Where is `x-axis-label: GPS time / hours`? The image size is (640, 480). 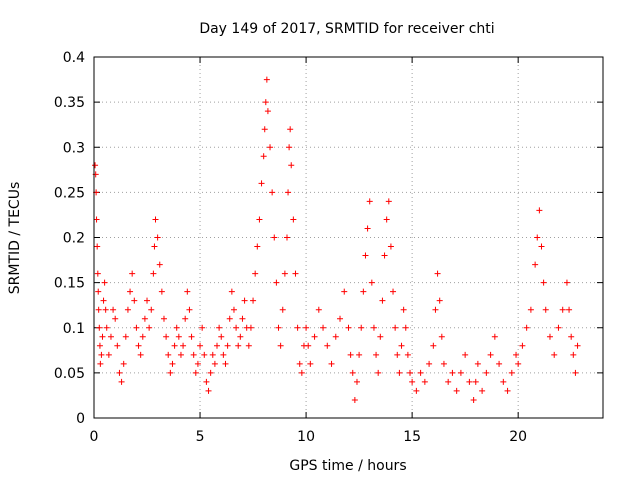
x-axis-label: GPS time / hours is located at coordinates (347, 466).